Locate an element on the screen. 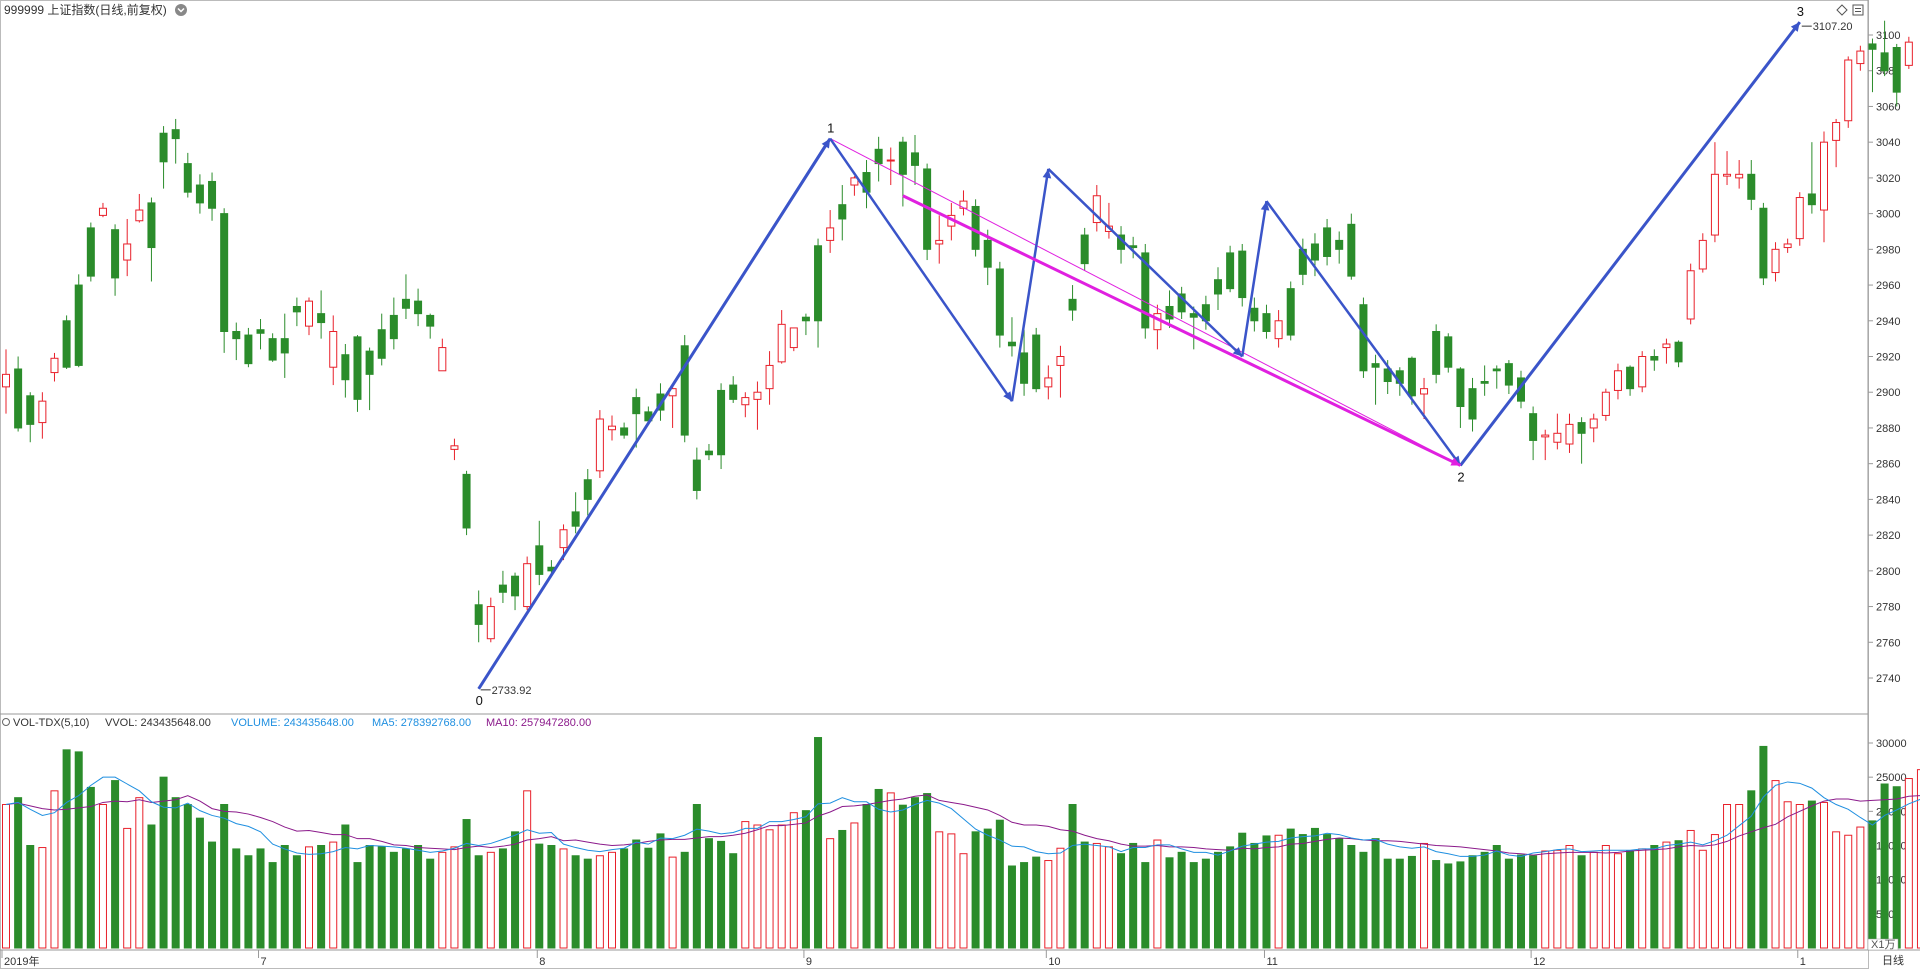 This screenshot has height=970, width=1920. volume-tick-label: 25000 is located at coordinates (1891, 778).